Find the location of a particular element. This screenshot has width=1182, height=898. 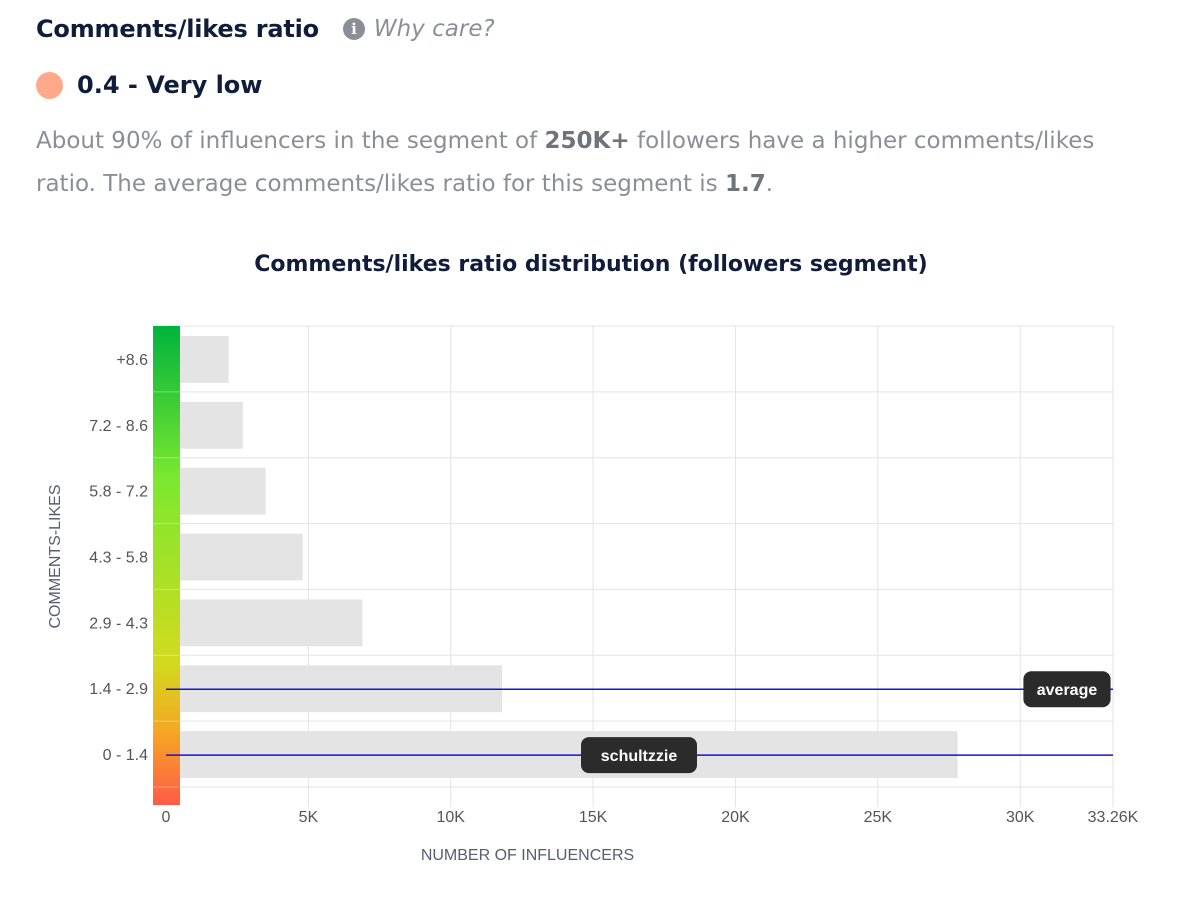

x-tick-label: 10K is located at coordinates (450, 817).